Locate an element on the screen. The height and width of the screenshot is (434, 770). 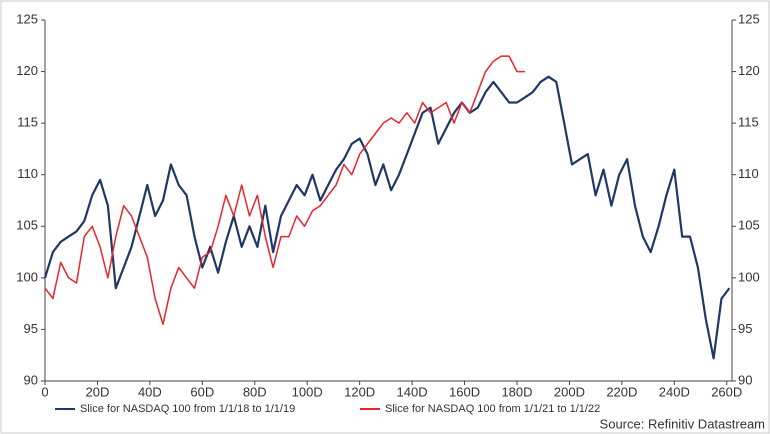
y2-tick-label: 125 is located at coordinates (749, 18).